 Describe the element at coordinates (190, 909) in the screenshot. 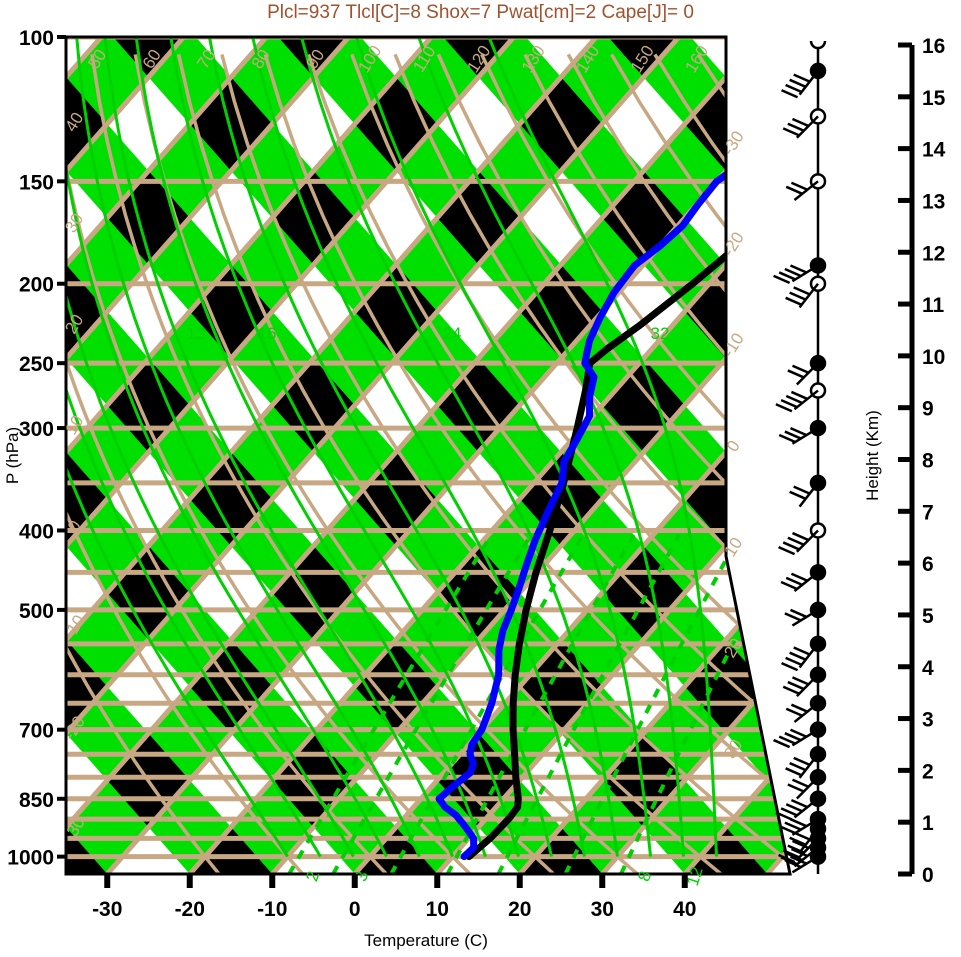

I see `svg-text: -20` at that location.